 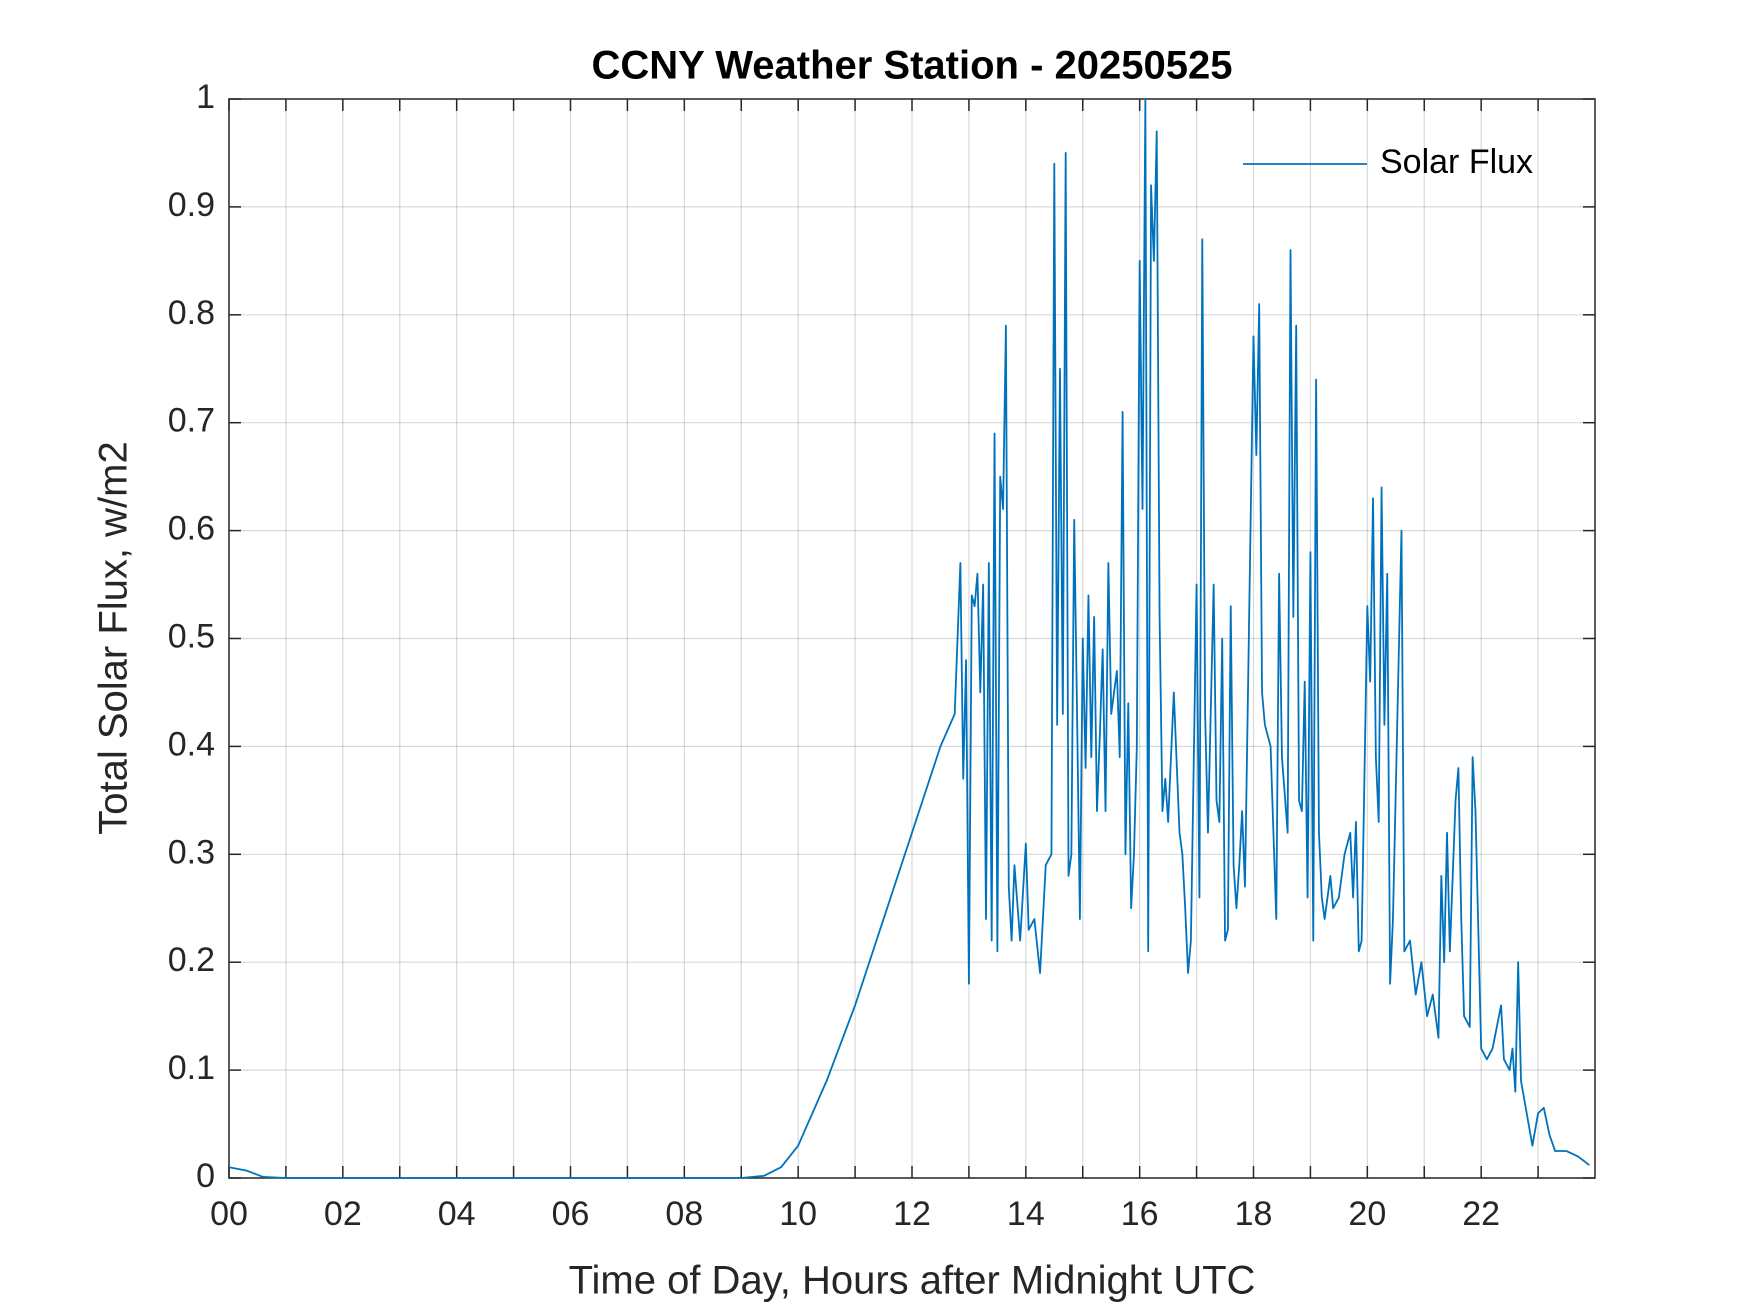 What do you see at coordinates (912, 1281) in the screenshot?
I see `x-axis-label: Time of Day, Hours after Midnight UTC` at bounding box center [912, 1281].